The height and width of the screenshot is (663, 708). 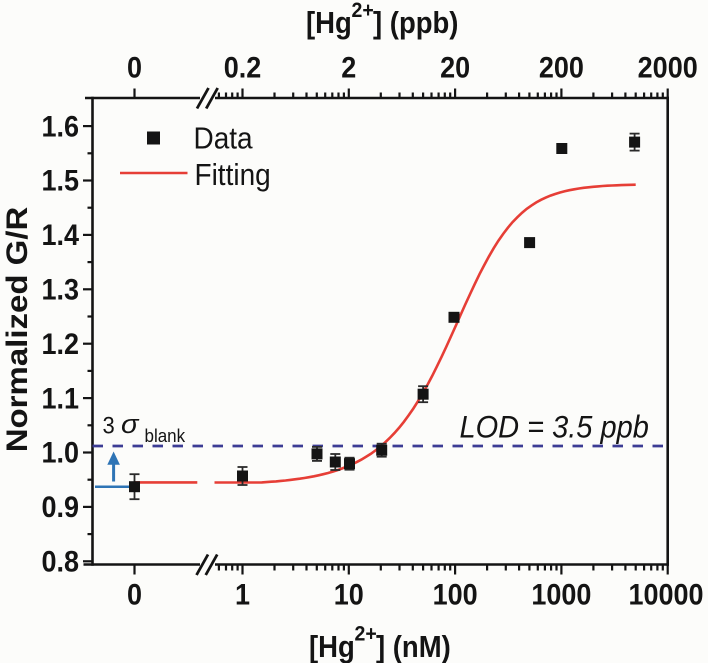 What do you see at coordinates (415, 23) in the screenshot?
I see `svg-text: ] (ppb)` at bounding box center [415, 23].